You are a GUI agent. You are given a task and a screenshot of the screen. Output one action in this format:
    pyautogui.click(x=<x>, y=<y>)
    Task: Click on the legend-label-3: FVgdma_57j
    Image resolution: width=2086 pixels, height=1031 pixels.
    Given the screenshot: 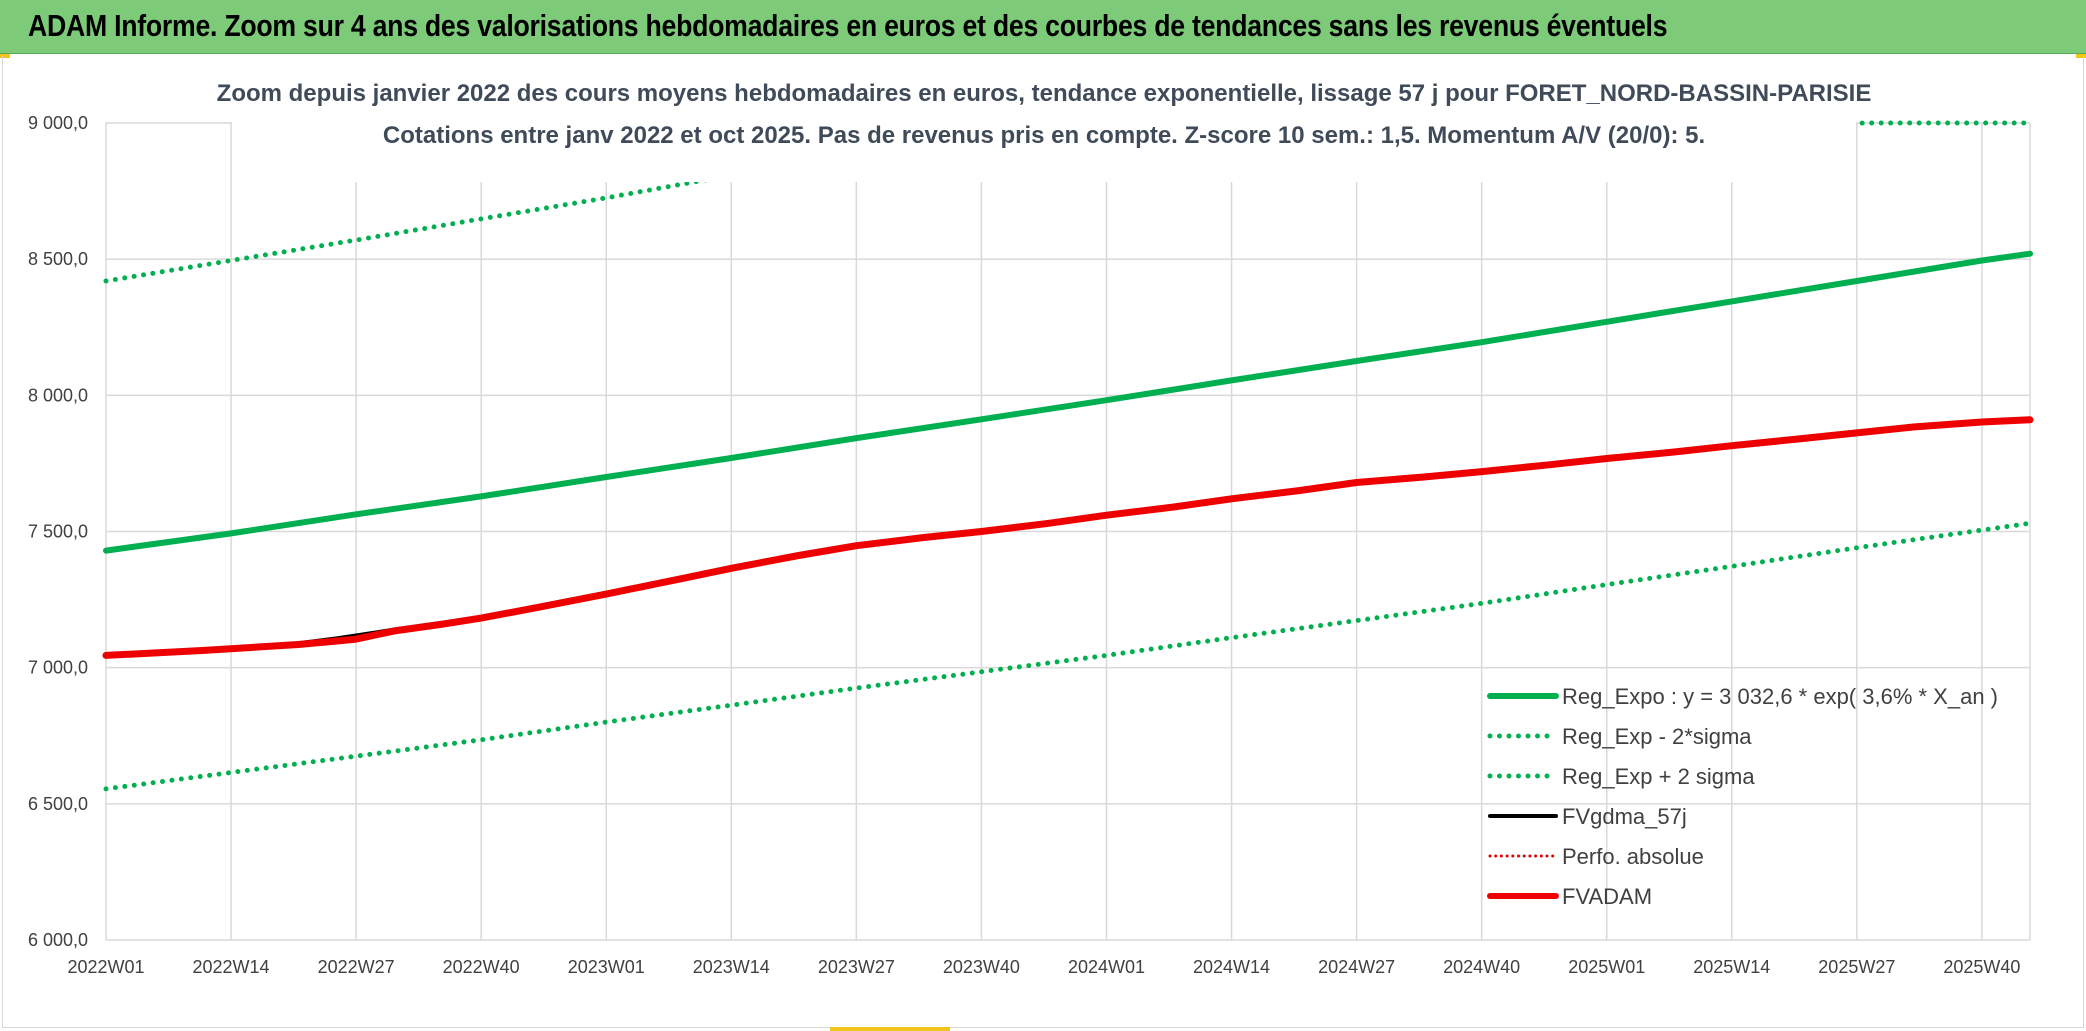 What is the action you would take?
    pyautogui.click(x=1624, y=816)
    